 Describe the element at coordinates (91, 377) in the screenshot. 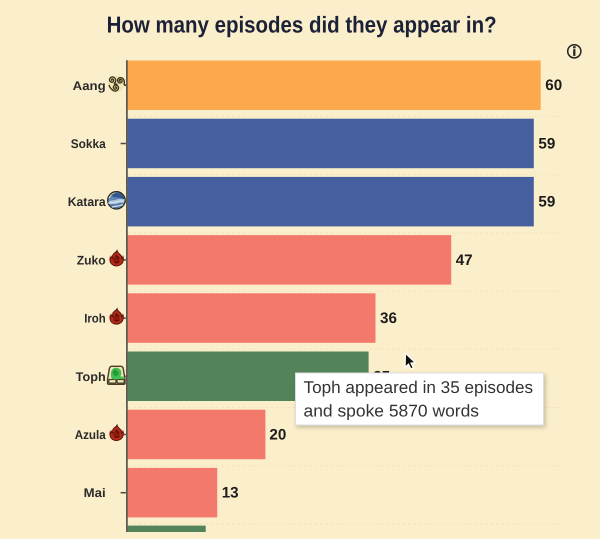

I see `svg-text: Toph` at that location.